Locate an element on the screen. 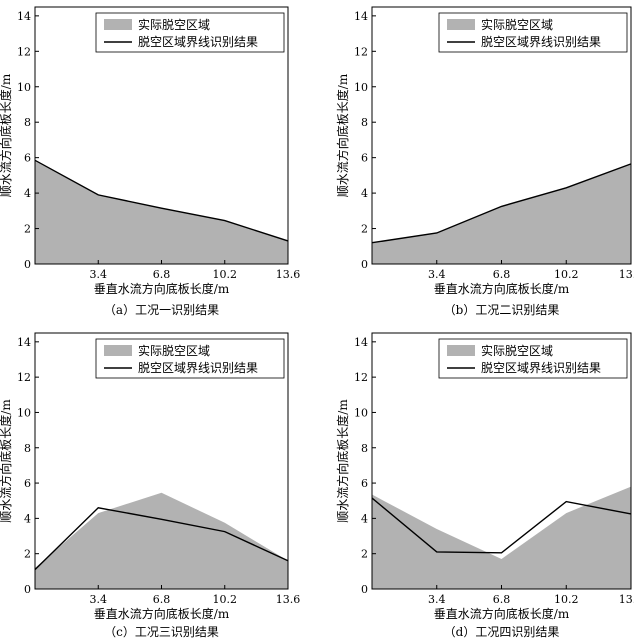 The image size is (634, 642). panel-caption: （c）工况三识别结果 is located at coordinates (161, 632).